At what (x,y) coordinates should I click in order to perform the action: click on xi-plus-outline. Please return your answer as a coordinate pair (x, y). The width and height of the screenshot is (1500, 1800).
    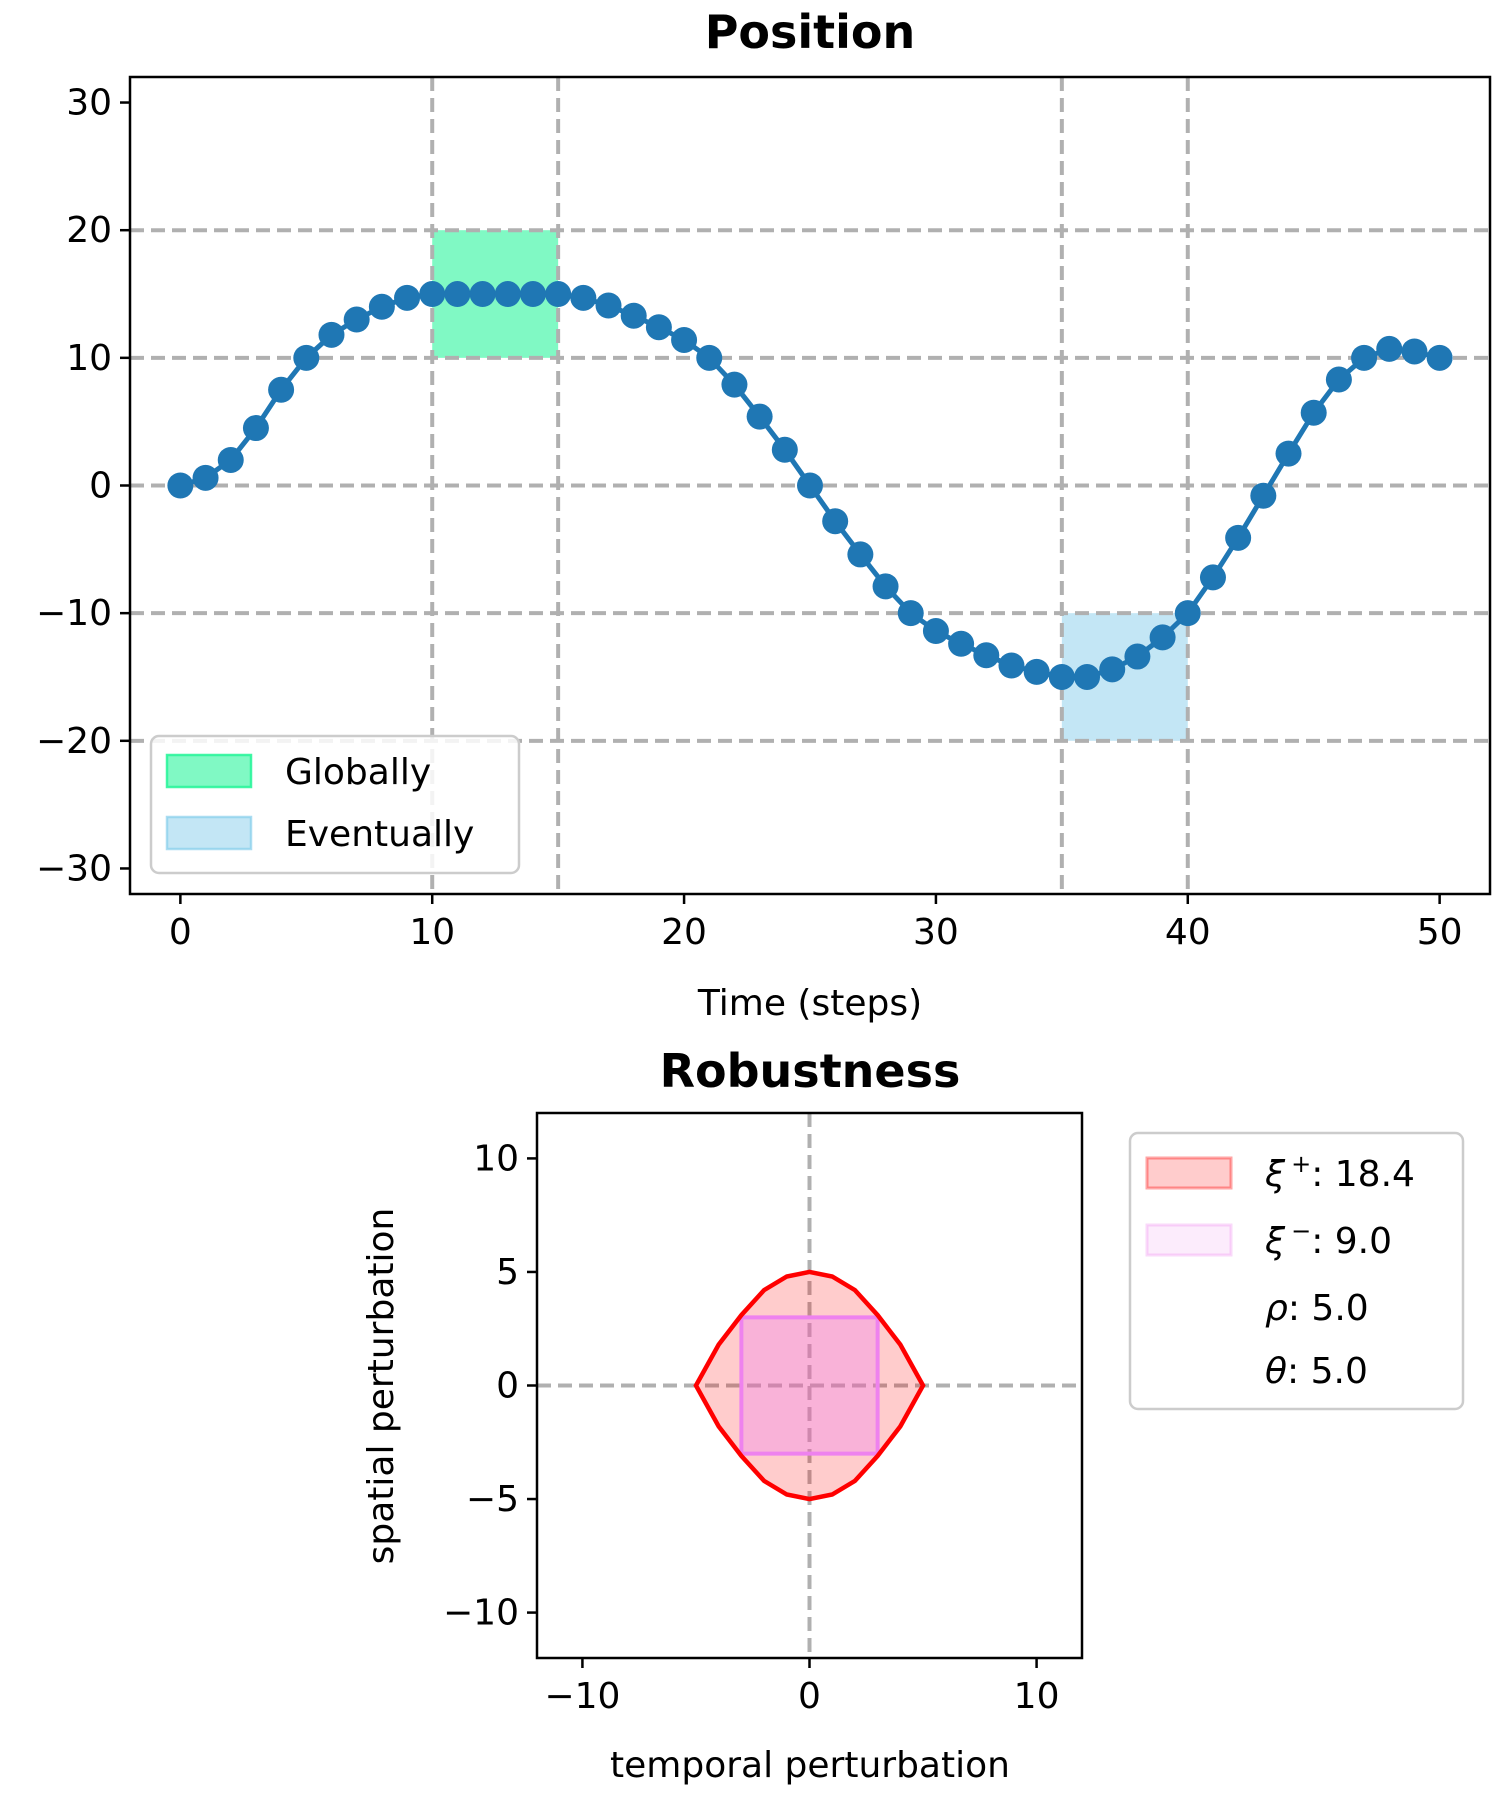
    Looking at the image, I should click on (809, 1385).